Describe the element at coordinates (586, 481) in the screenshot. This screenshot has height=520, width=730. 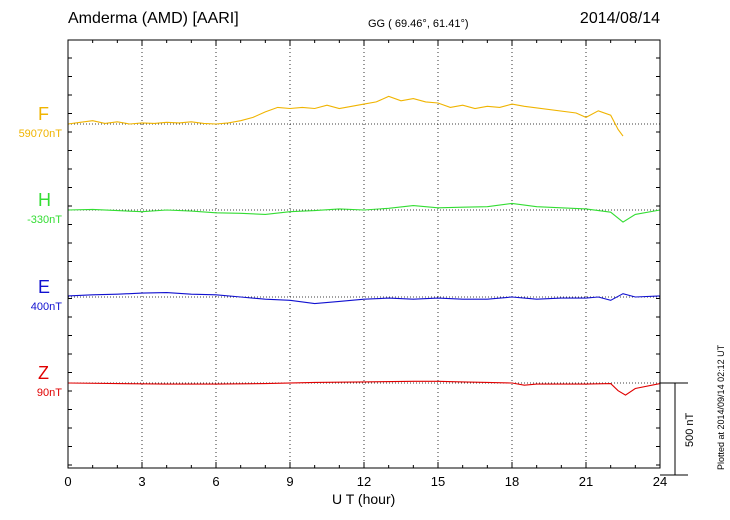
I see `x-tick-label: 21` at that location.